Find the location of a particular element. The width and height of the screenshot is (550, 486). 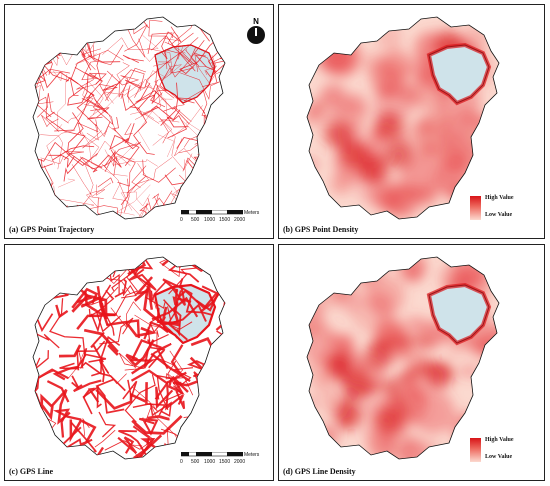

city-boundary is located at coordinates (403, 358).